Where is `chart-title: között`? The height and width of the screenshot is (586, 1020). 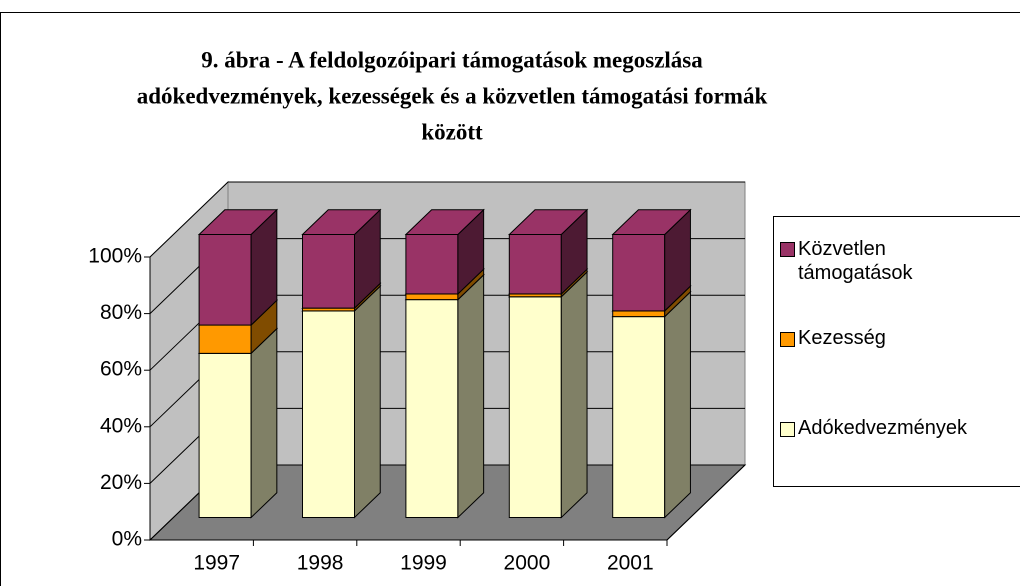
chart-title: között is located at coordinates (452, 131).